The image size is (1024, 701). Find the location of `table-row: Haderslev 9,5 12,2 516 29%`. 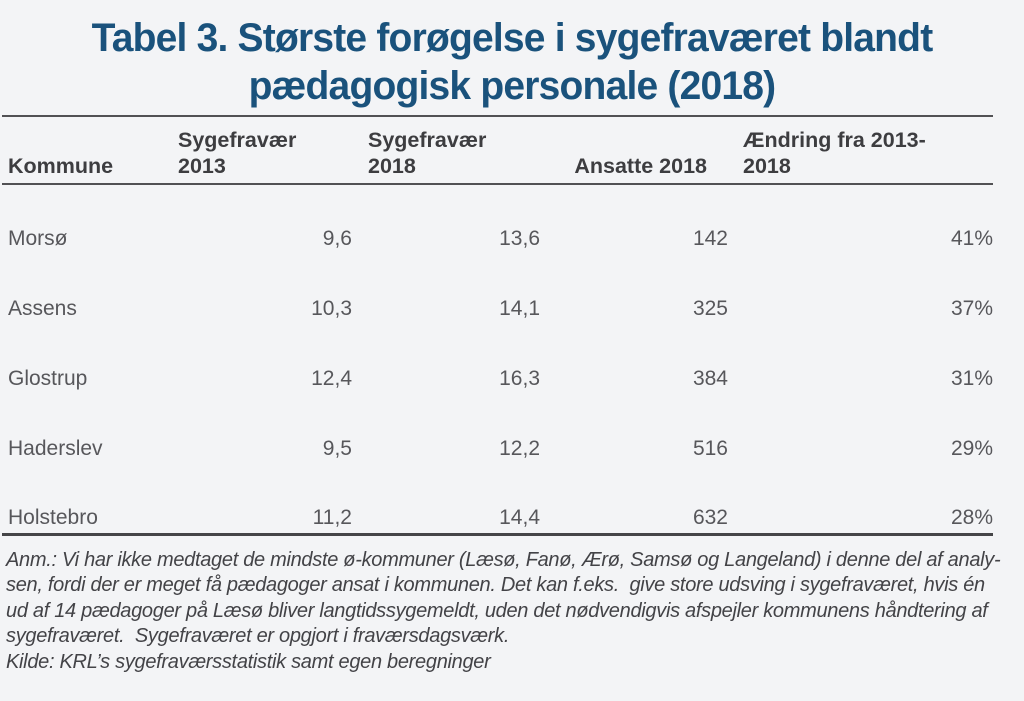

table-row: Haderslev 9,5 12,2 516 29% is located at coordinates (497, 429).